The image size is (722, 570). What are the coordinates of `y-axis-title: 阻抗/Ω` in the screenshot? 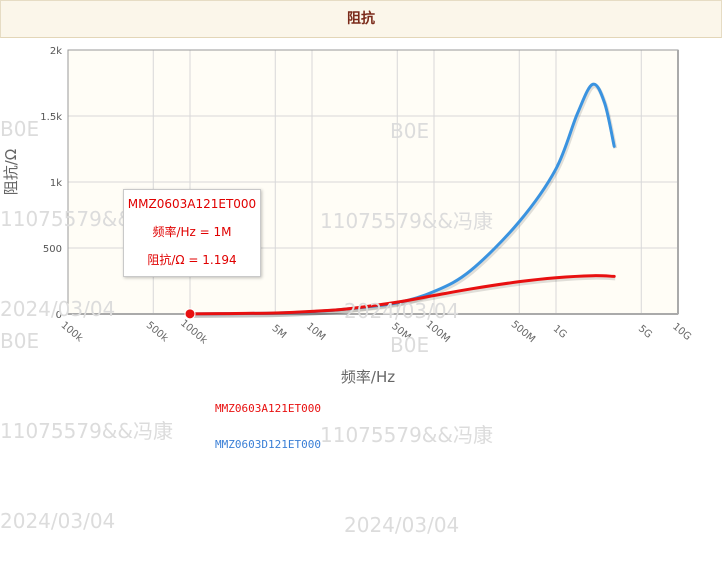 It's located at (11, 172).